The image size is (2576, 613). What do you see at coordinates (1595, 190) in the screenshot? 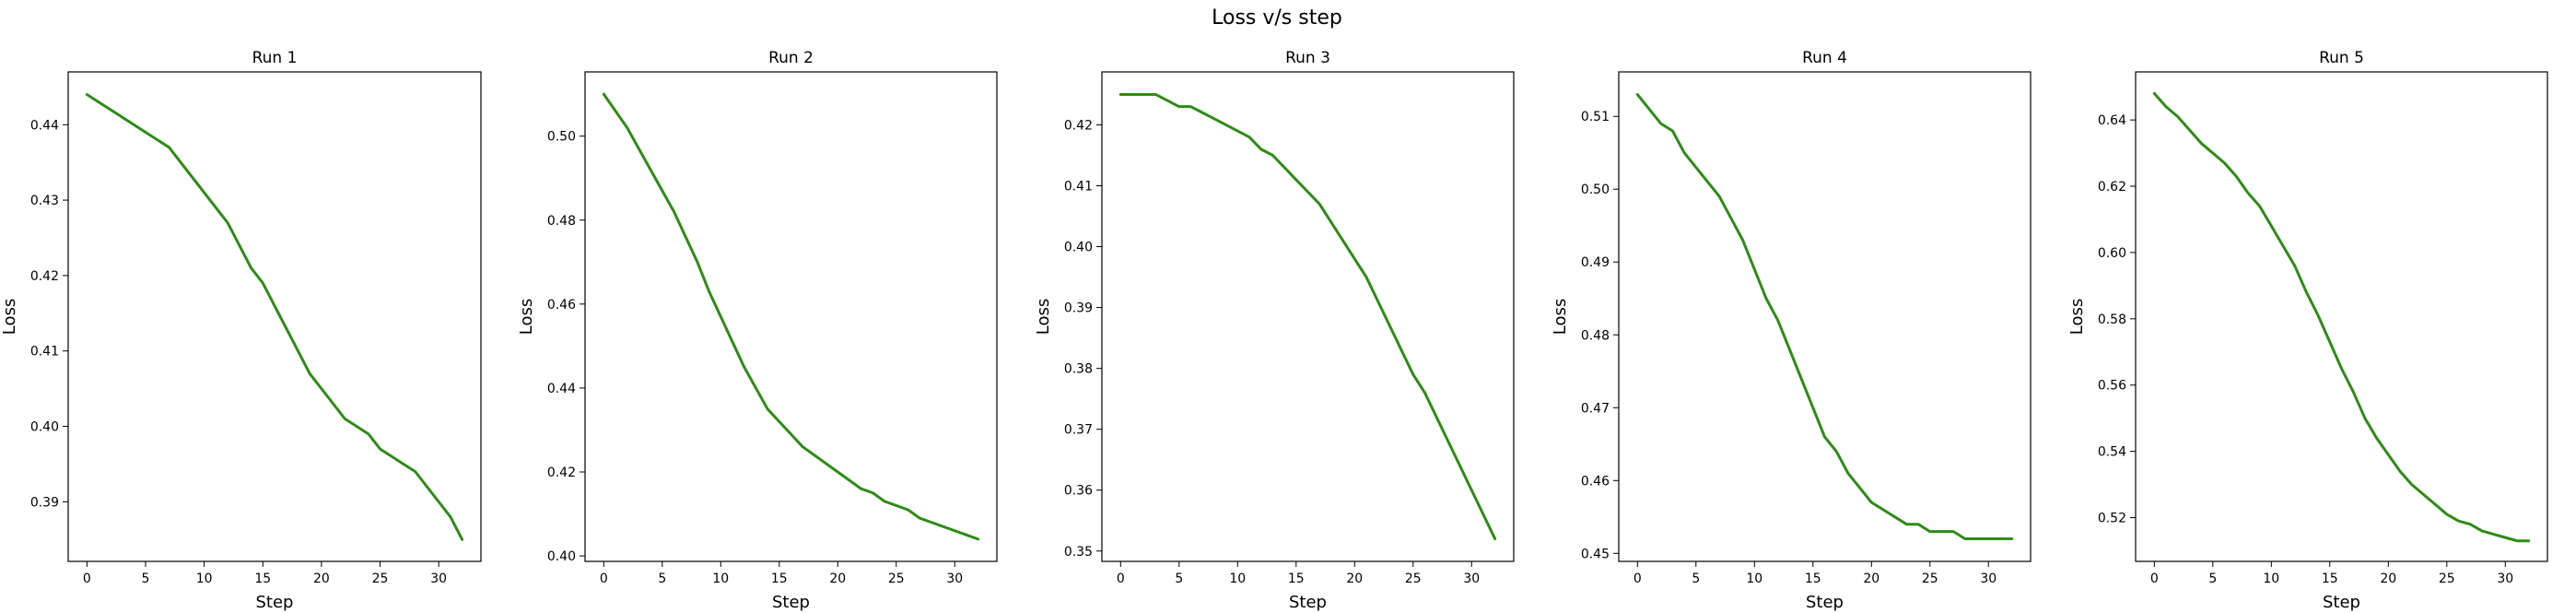
I see `run4-ytick-label: 0.50` at bounding box center [1595, 190].